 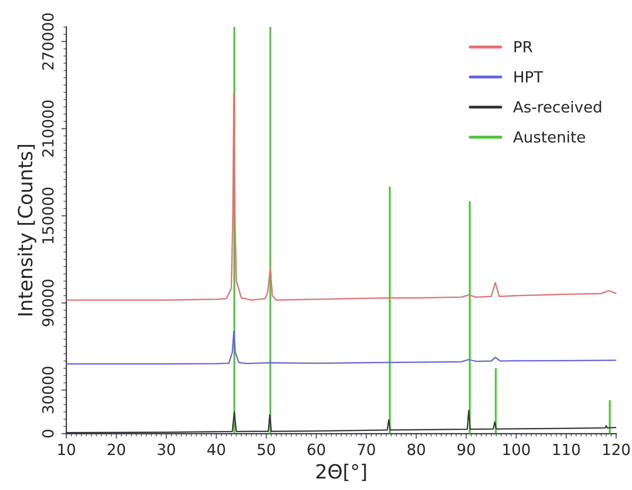 What do you see at coordinates (316, 450) in the screenshot?
I see `x-tick-label: 60` at bounding box center [316, 450].